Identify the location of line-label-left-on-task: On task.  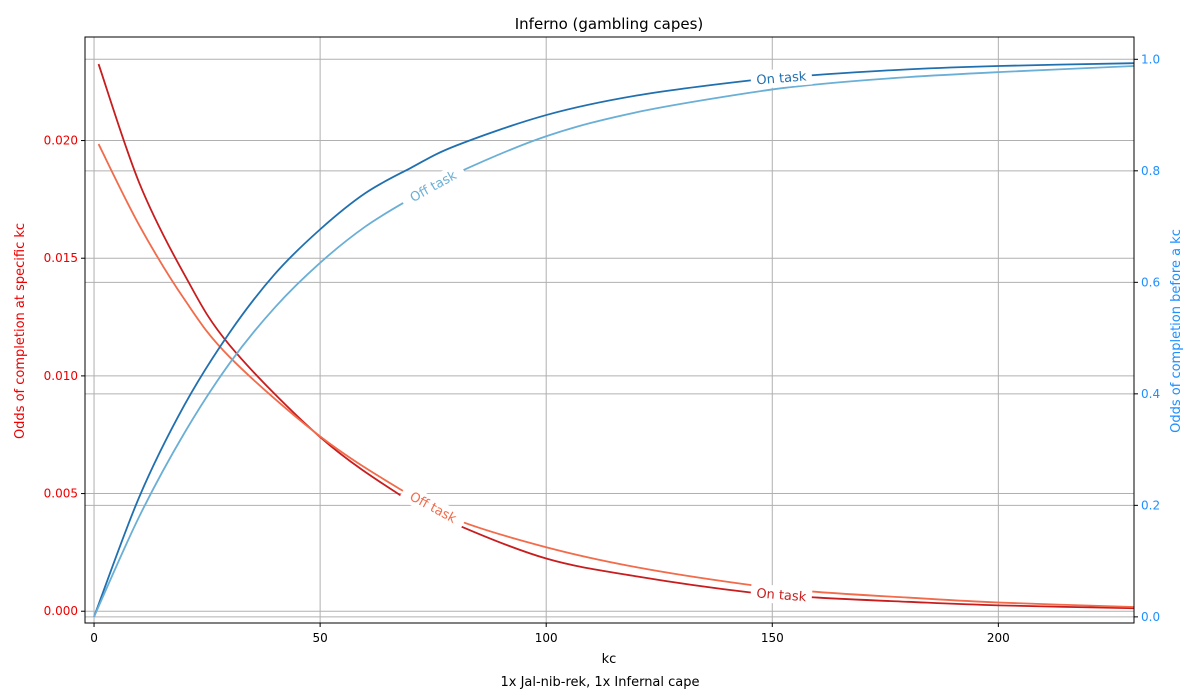
(781, 595).